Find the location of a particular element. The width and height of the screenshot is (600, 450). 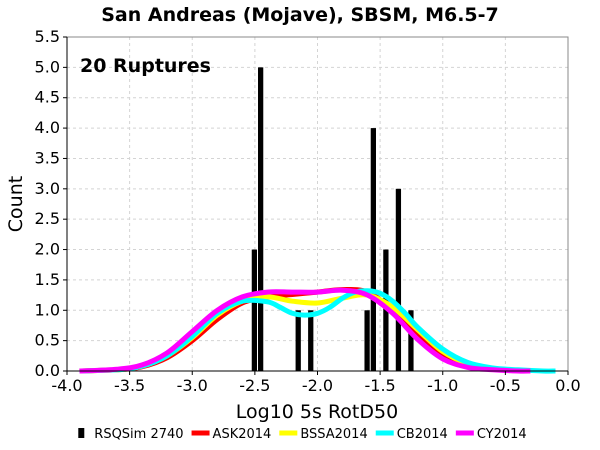

legend-swatch is located at coordinates (81, 433).